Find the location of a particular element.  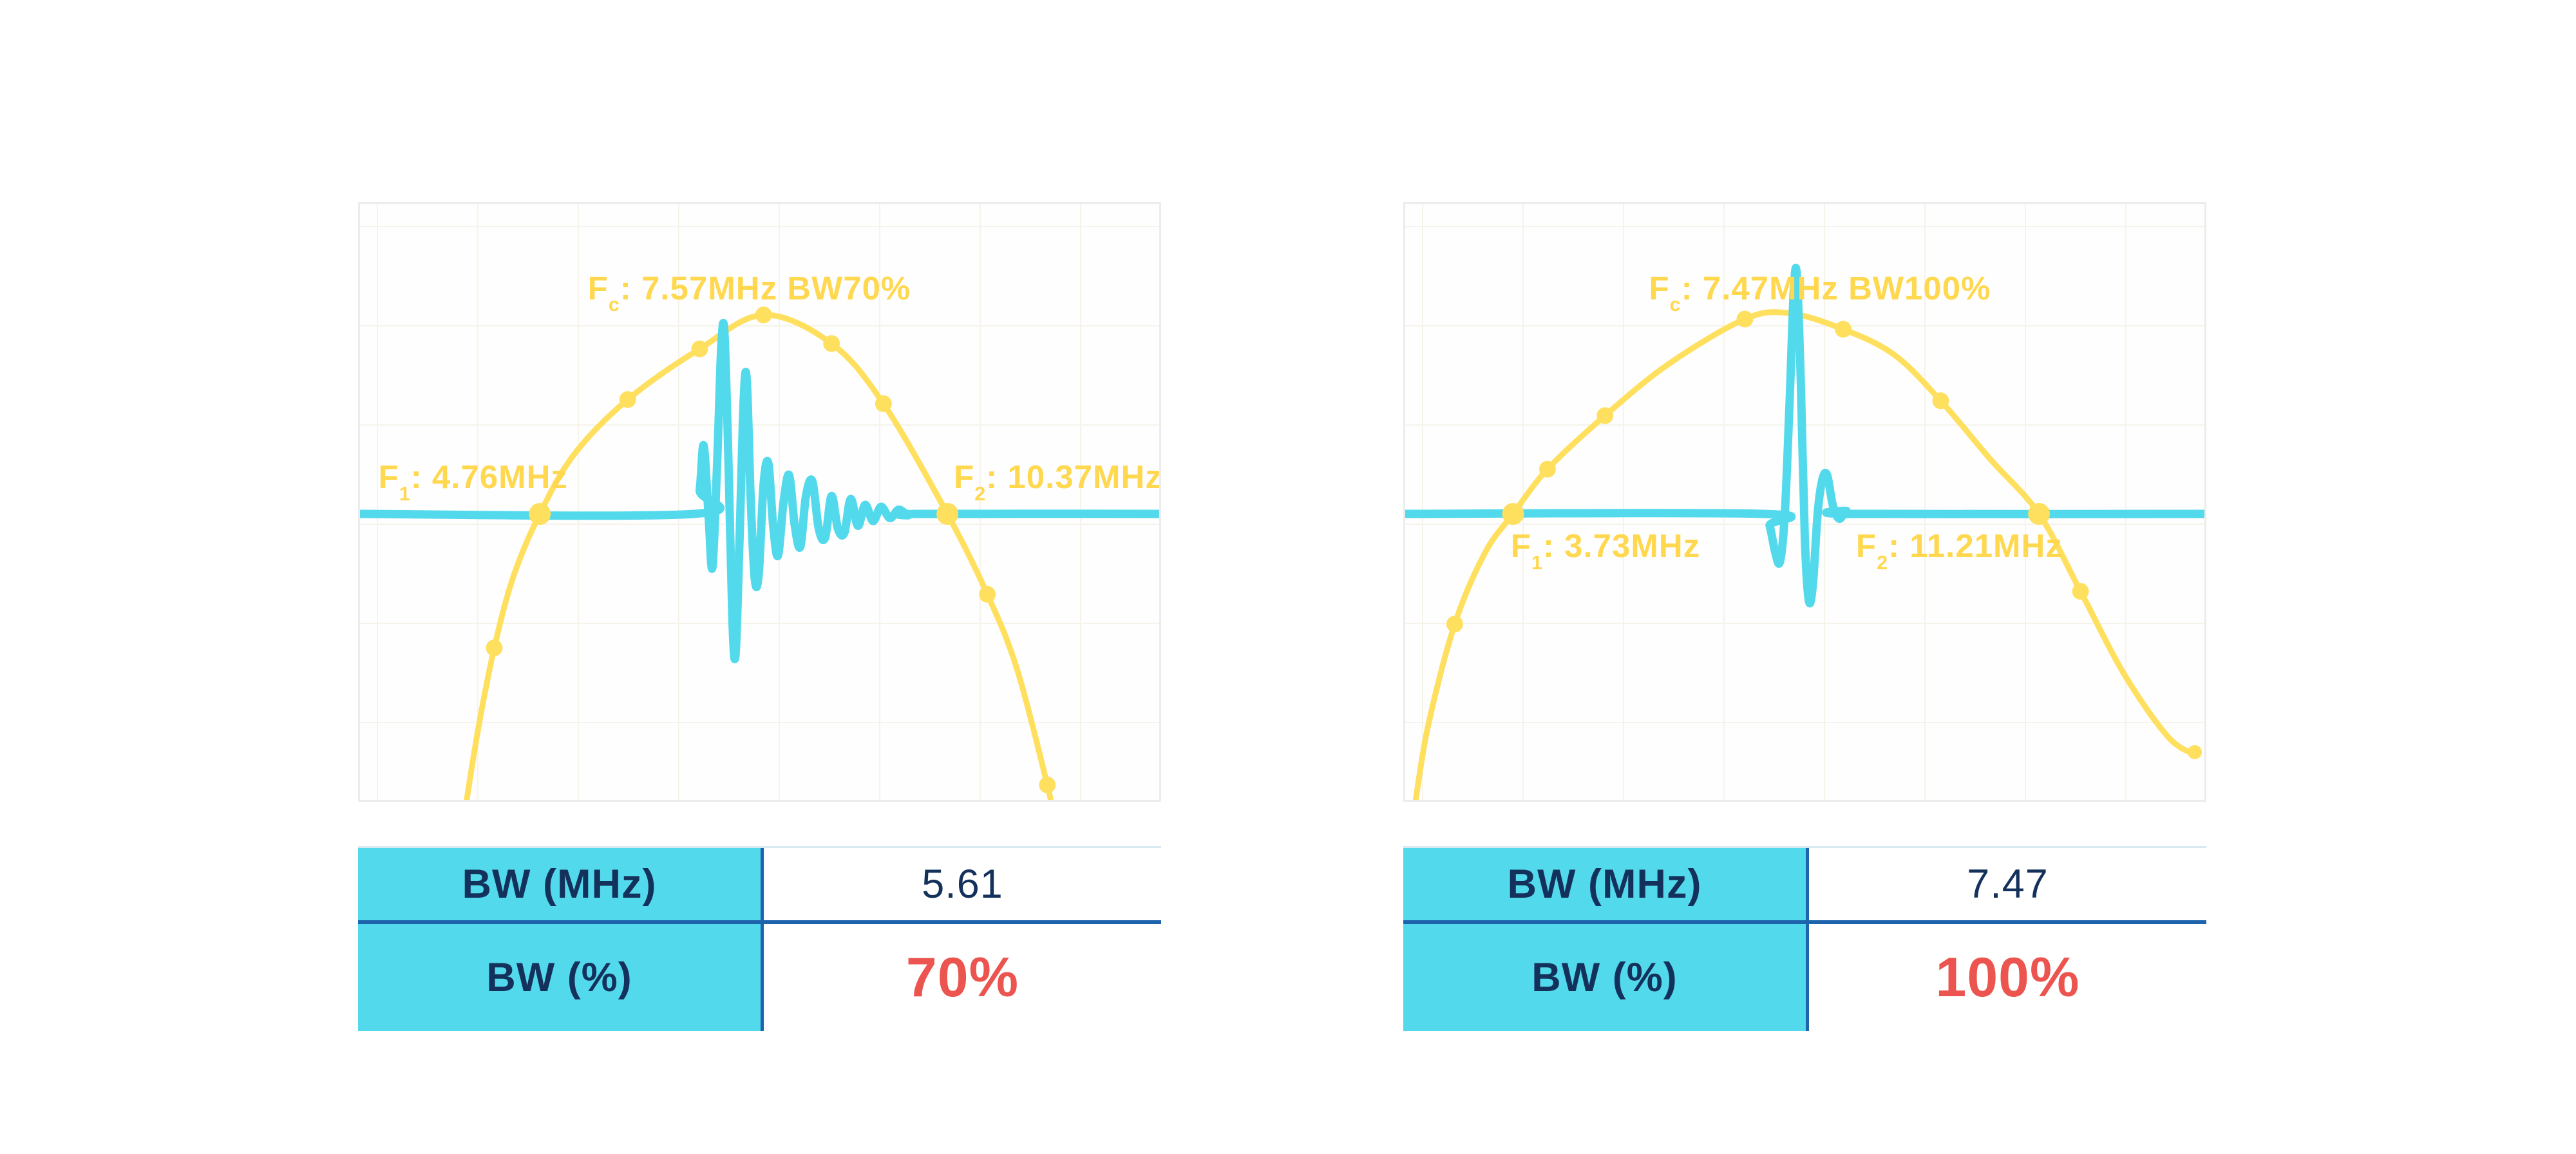

spectrum-curve is located at coordinates (759, 556).